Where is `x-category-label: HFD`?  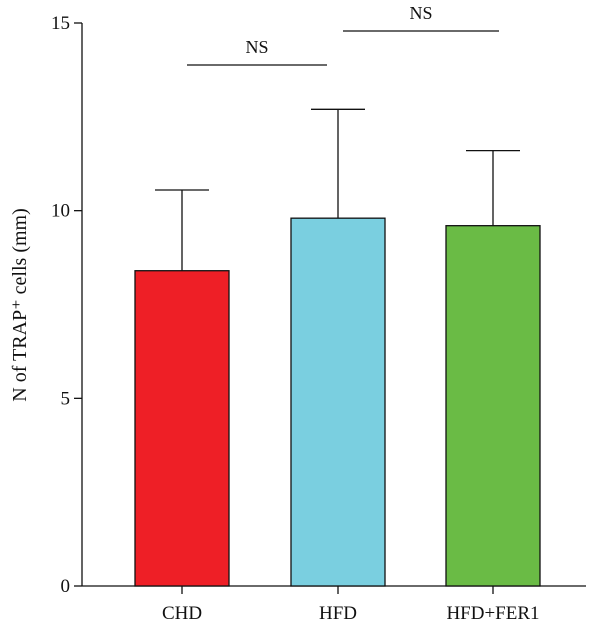
x-category-label: HFD is located at coordinates (338, 613).